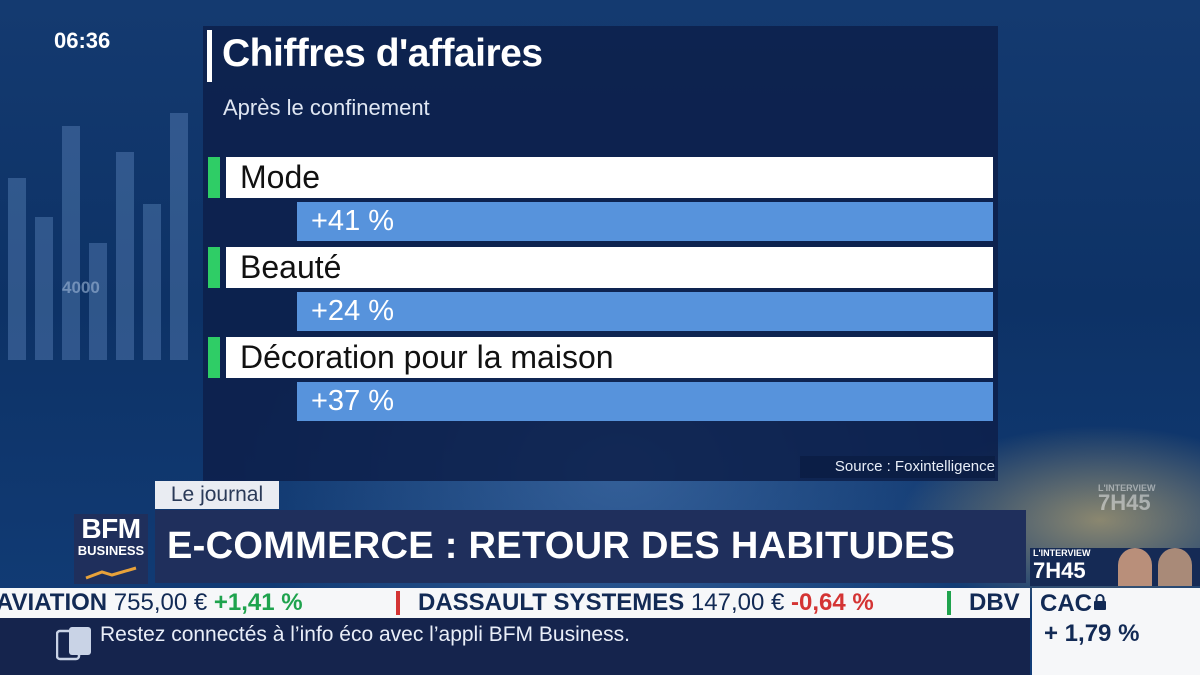 The height and width of the screenshot is (675, 1200). I want to click on category-row-mode: Mode +41 %, so click(600, 202).